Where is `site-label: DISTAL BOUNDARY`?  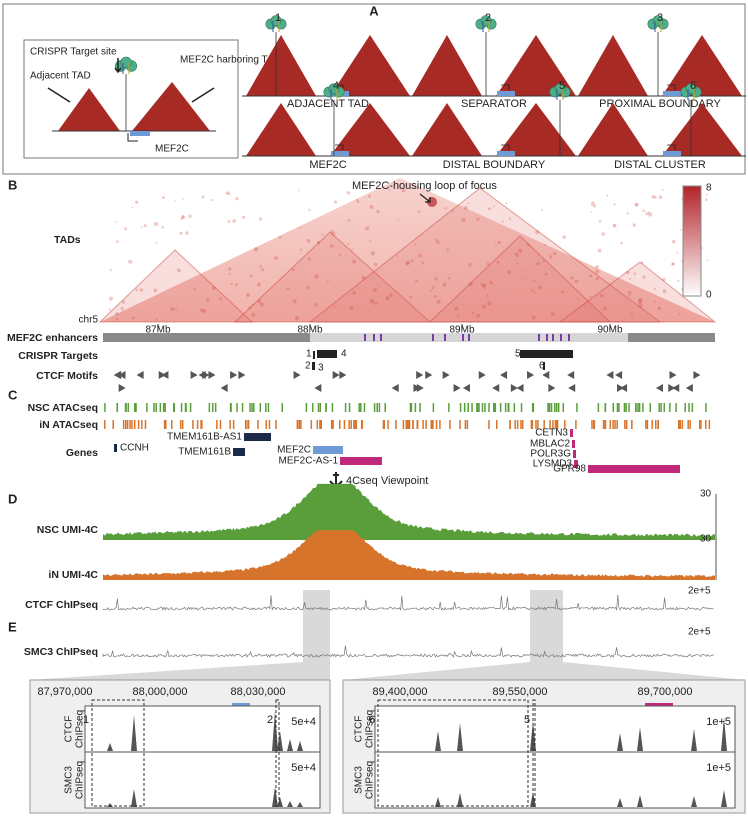 site-label: DISTAL BOUNDARY is located at coordinates (494, 165).